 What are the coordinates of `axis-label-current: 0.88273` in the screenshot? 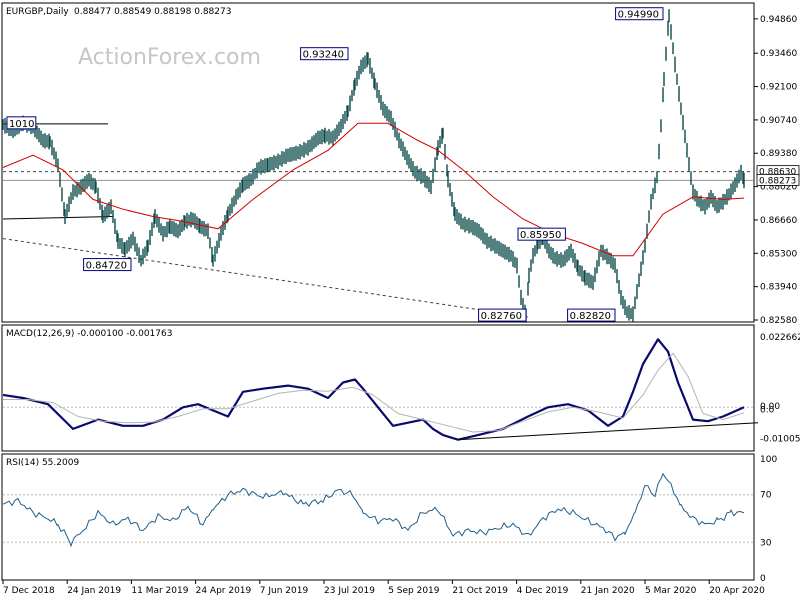 It's located at (777, 181).